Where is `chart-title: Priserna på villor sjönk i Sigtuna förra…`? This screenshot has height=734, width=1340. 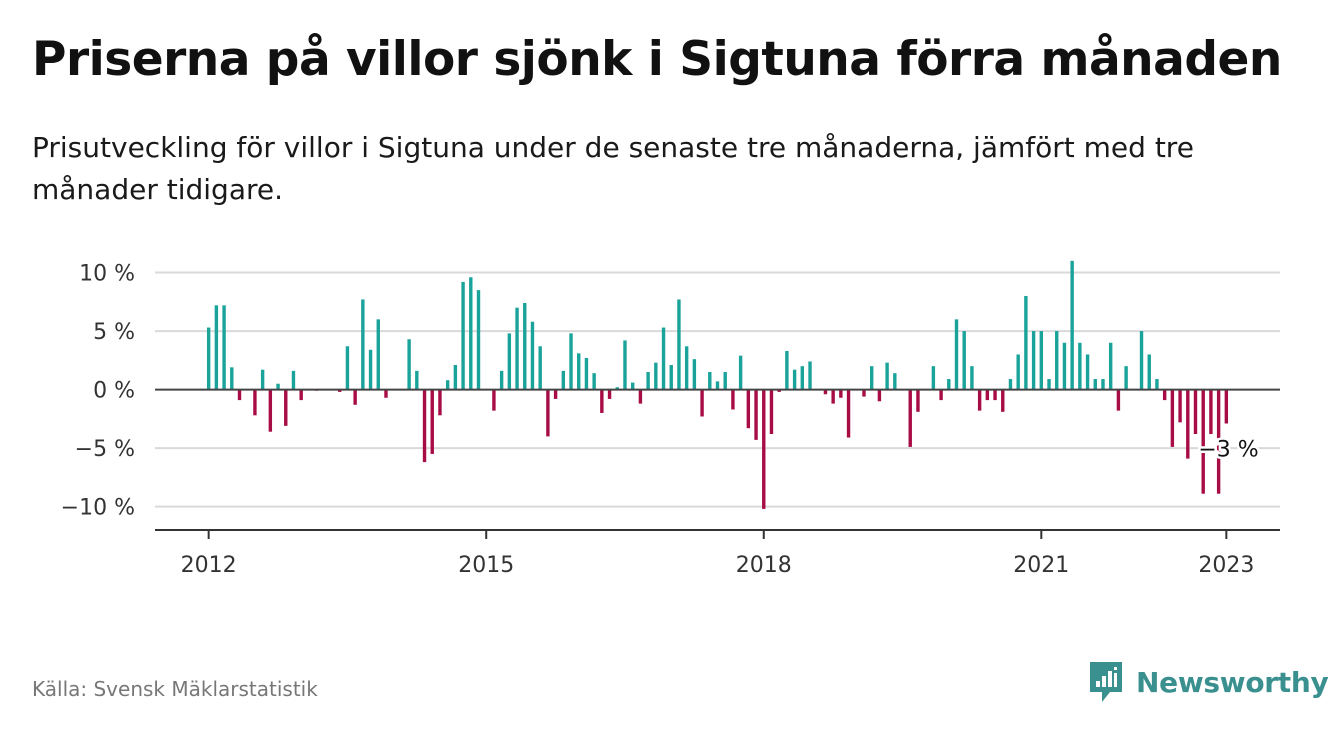 chart-title: Priserna på villor sjönk i Sigtuna förra… is located at coordinates (657, 59).